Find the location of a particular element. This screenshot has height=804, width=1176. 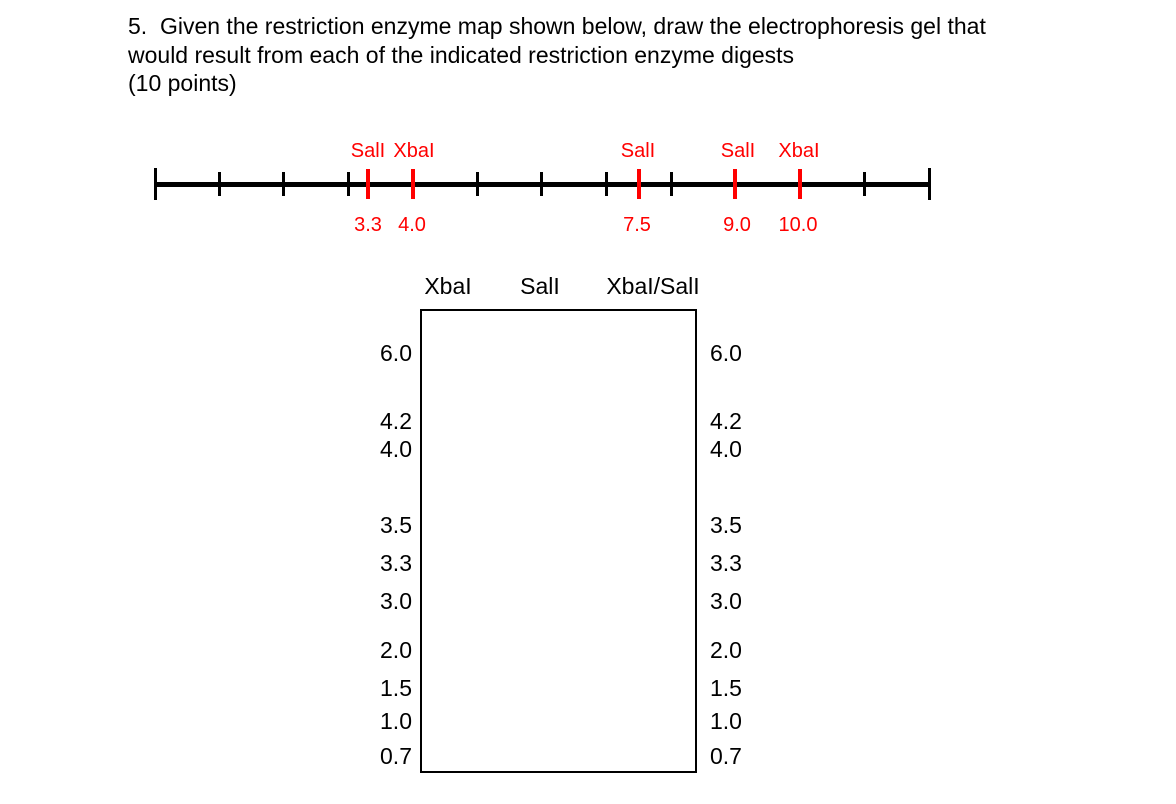

size-marker-right-6.0: 6.0 is located at coordinates (726, 353).